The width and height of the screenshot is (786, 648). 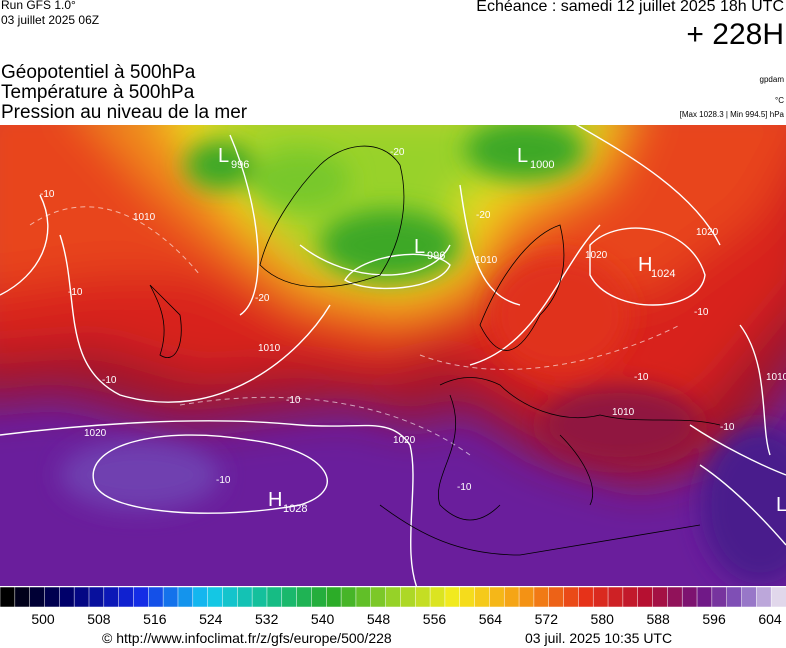 I want to click on colorbar-label: 516, so click(x=155, y=619).